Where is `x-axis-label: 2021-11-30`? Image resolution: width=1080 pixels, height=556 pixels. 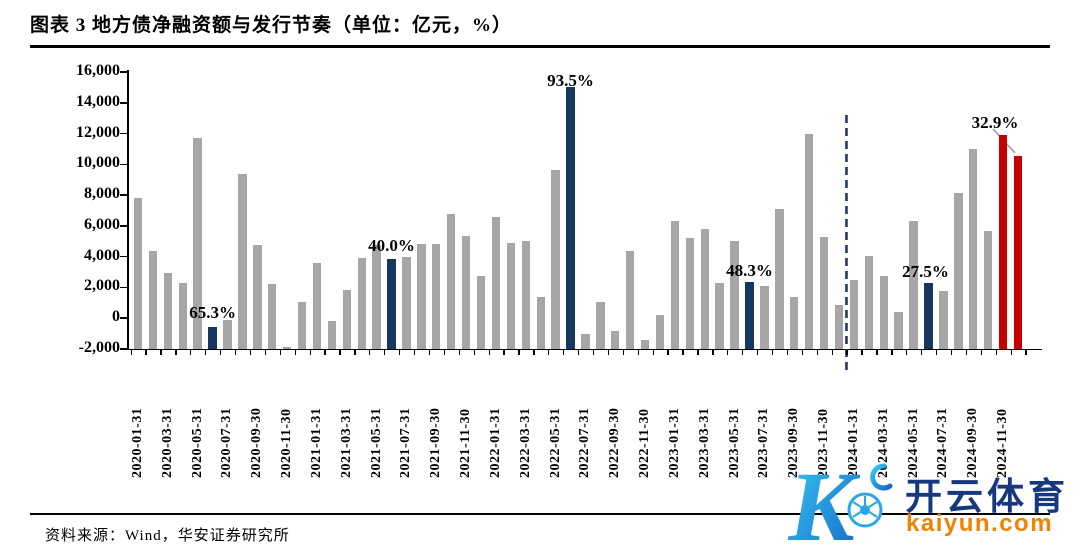
x-axis-label: 2021-11-30 is located at coordinates (466, 443).